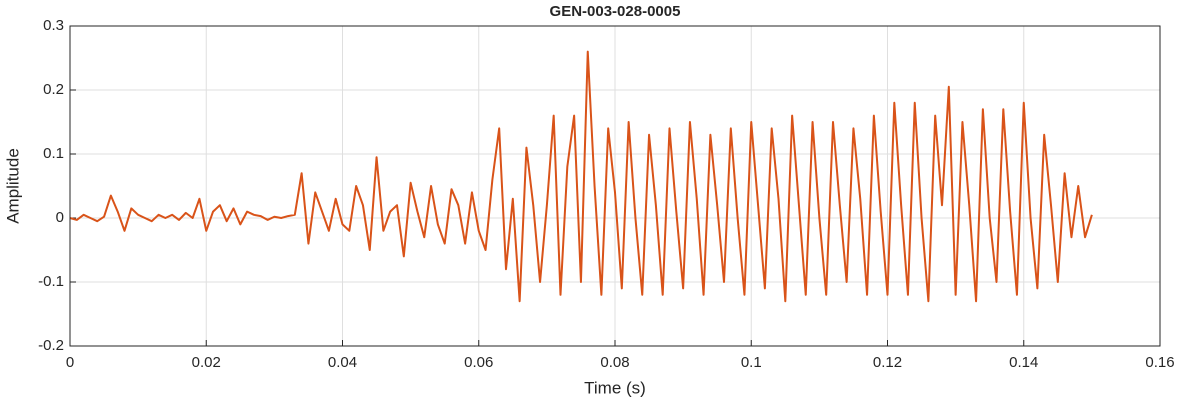 The height and width of the screenshot is (404, 1182). I want to click on y-tick-label: -0.2, so click(51, 345).